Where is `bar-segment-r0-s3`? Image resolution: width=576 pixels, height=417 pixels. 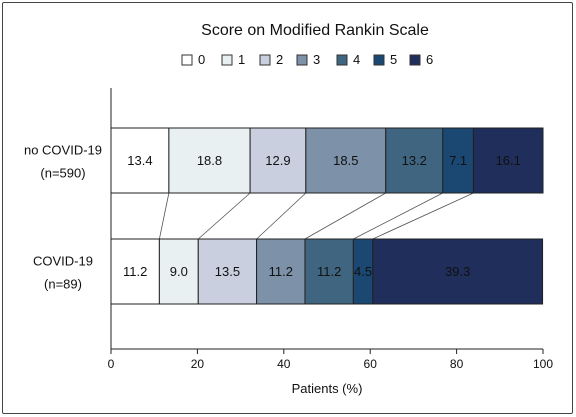
bar-segment-r0-s3 is located at coordinates (346, 160).